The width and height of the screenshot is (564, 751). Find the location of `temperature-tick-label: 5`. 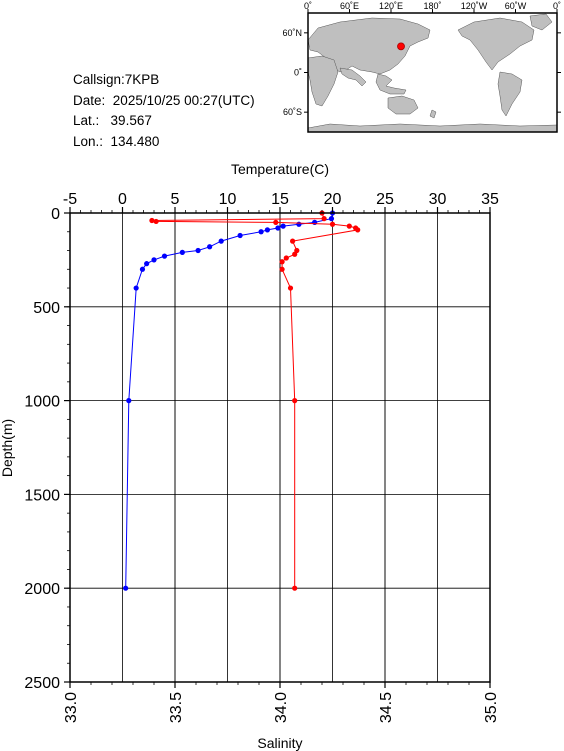

temperature-tick-label: 5 is located at coordinates (175, 199).